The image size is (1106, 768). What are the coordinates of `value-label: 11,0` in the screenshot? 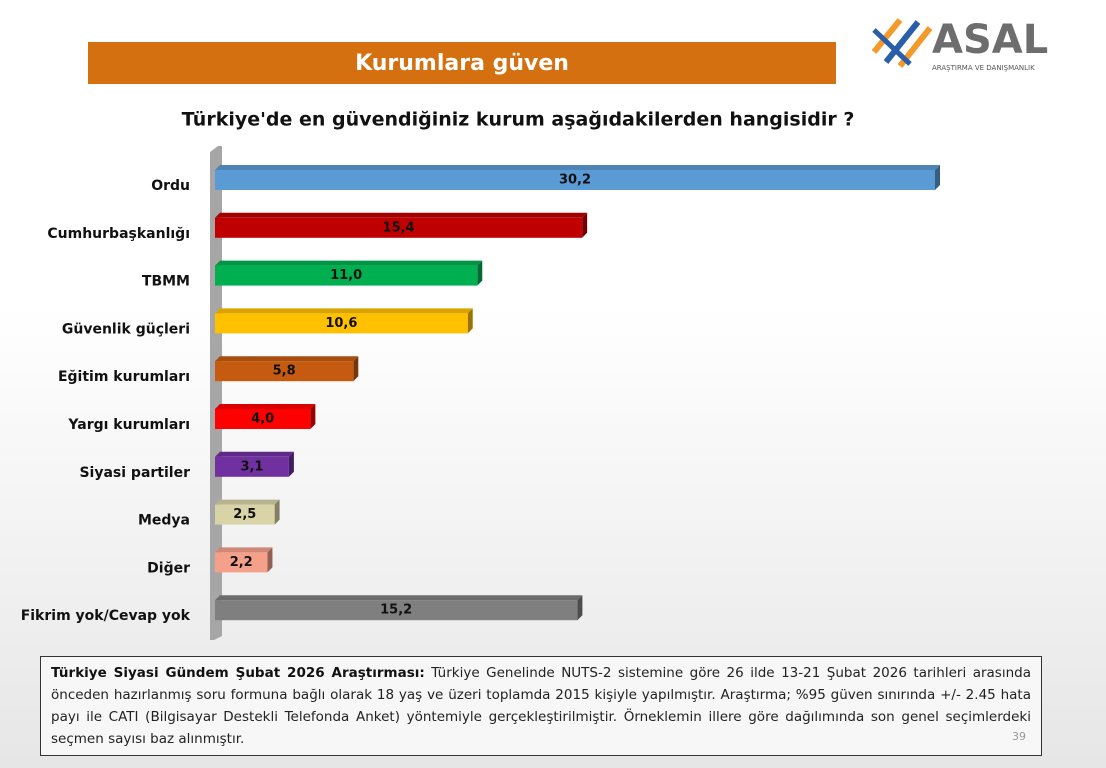 It's located at (346, 275).